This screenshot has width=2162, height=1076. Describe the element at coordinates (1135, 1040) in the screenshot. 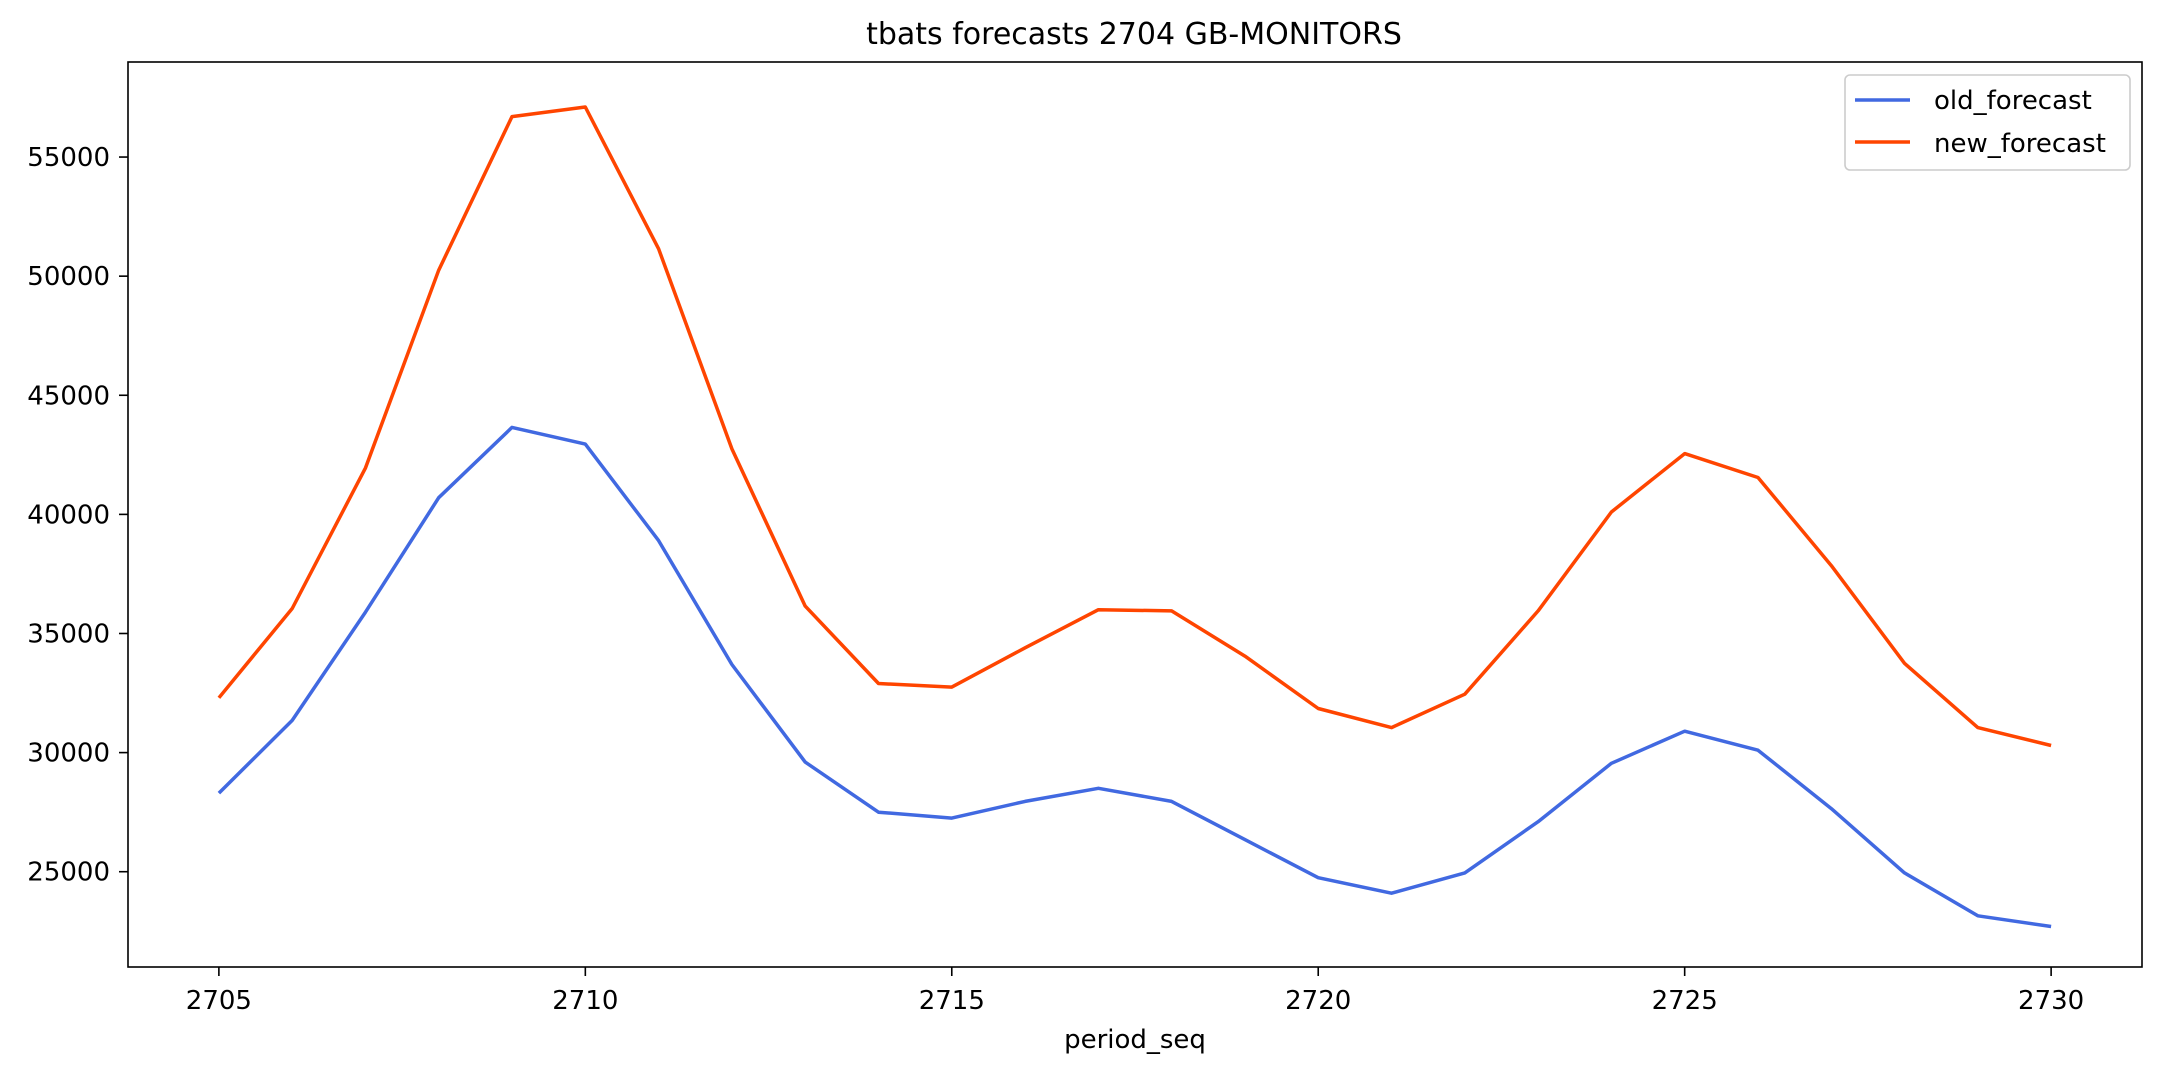

I see `x-axis-label: period_seq` at that location.